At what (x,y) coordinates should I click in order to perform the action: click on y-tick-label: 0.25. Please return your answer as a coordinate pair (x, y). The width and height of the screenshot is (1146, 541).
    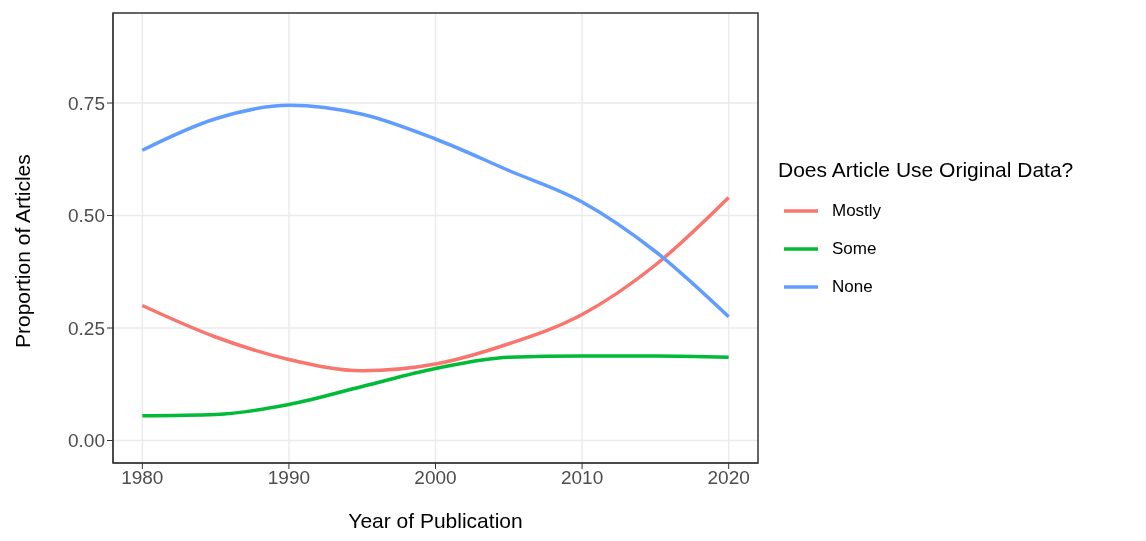
    Looking at the image, I should click on (86, 328).